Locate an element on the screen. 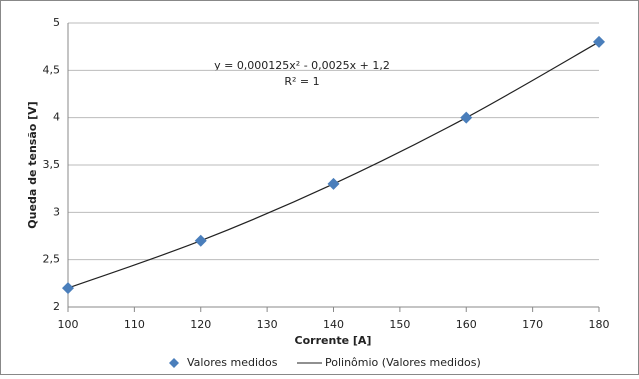 Image resolution: width=639 pixels, height=379 pixels. y-tick-label: 4 is located at coordinates (56, 117).